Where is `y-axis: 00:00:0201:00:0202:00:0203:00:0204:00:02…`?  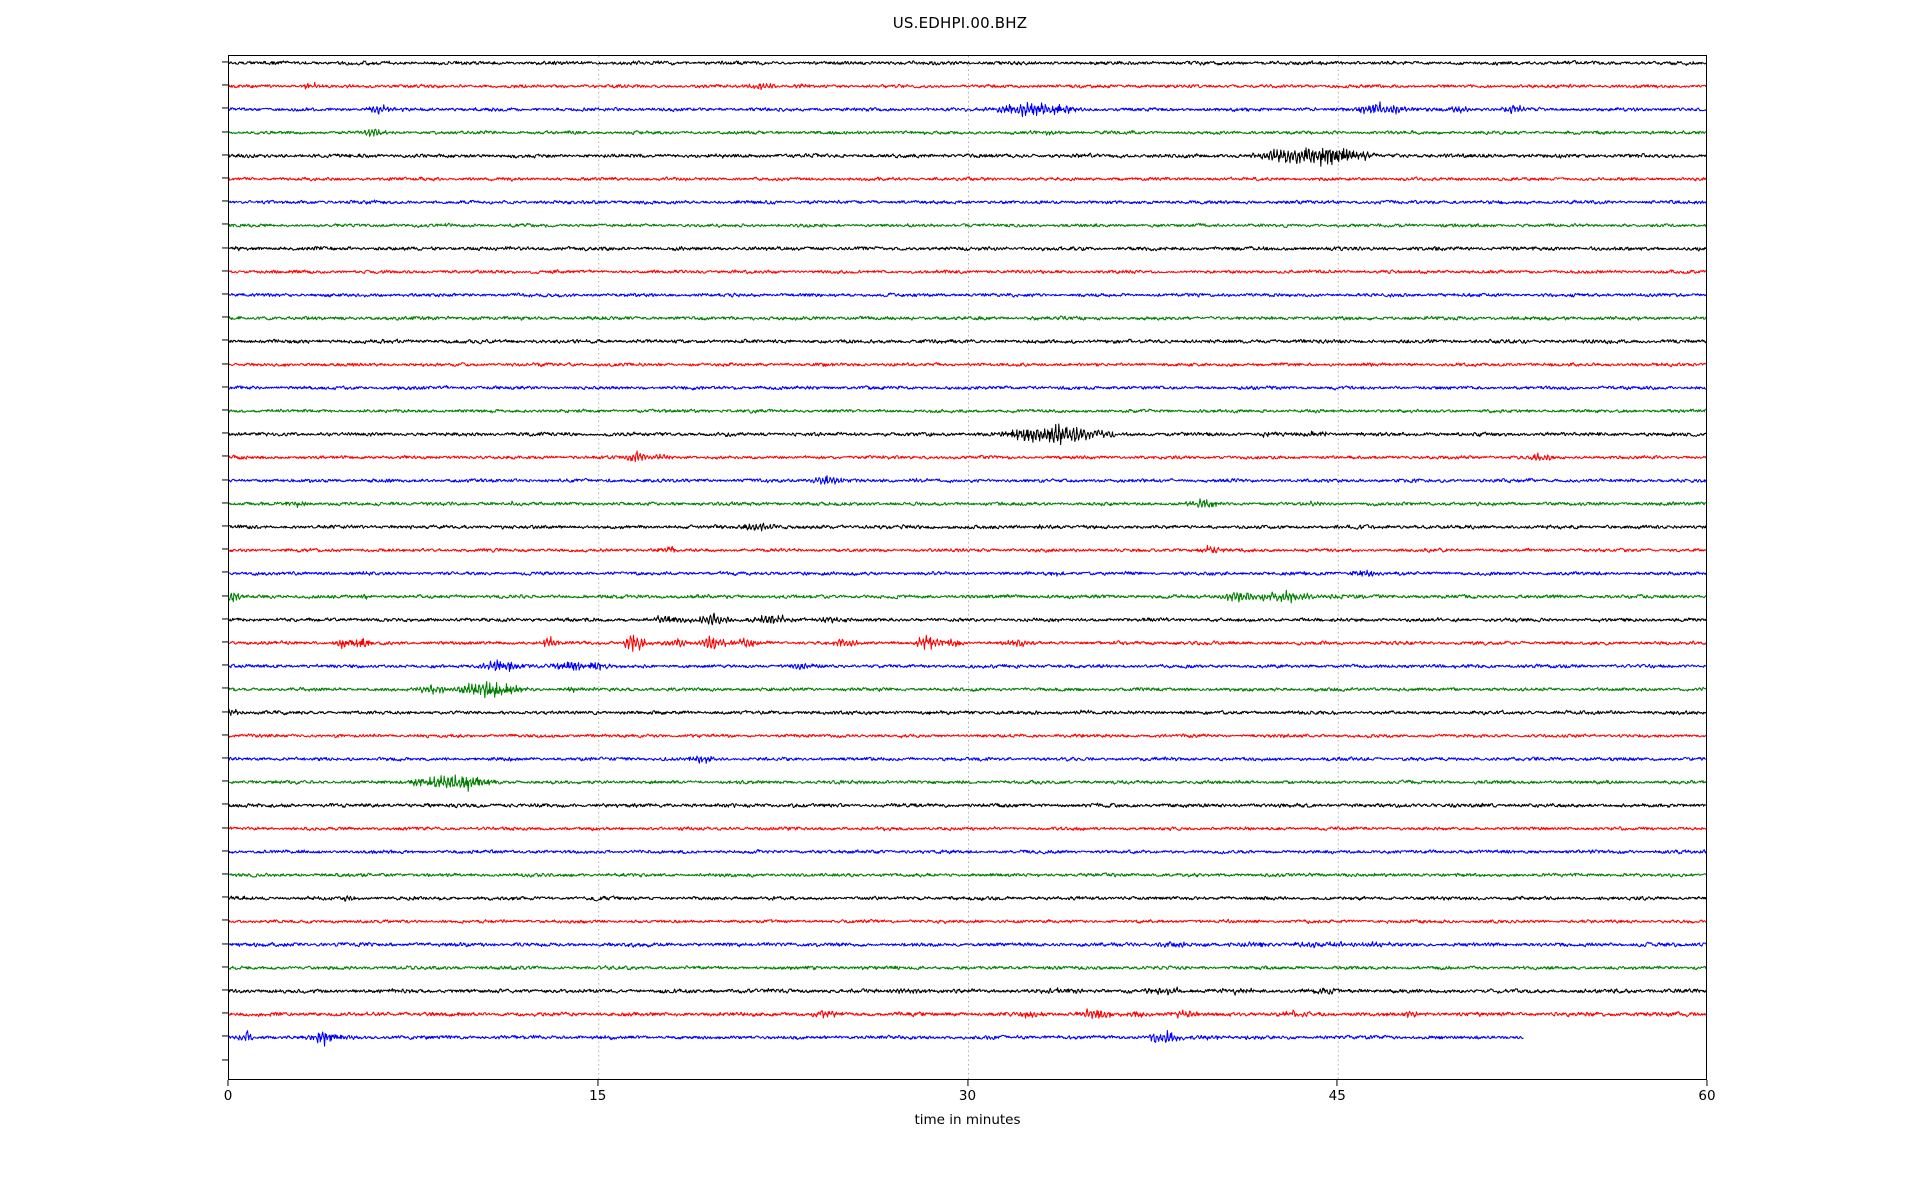 y-axis: 00:00:0201:00:0202:00:0203:00:0204:00:02… is located at coordinates (114, 600).